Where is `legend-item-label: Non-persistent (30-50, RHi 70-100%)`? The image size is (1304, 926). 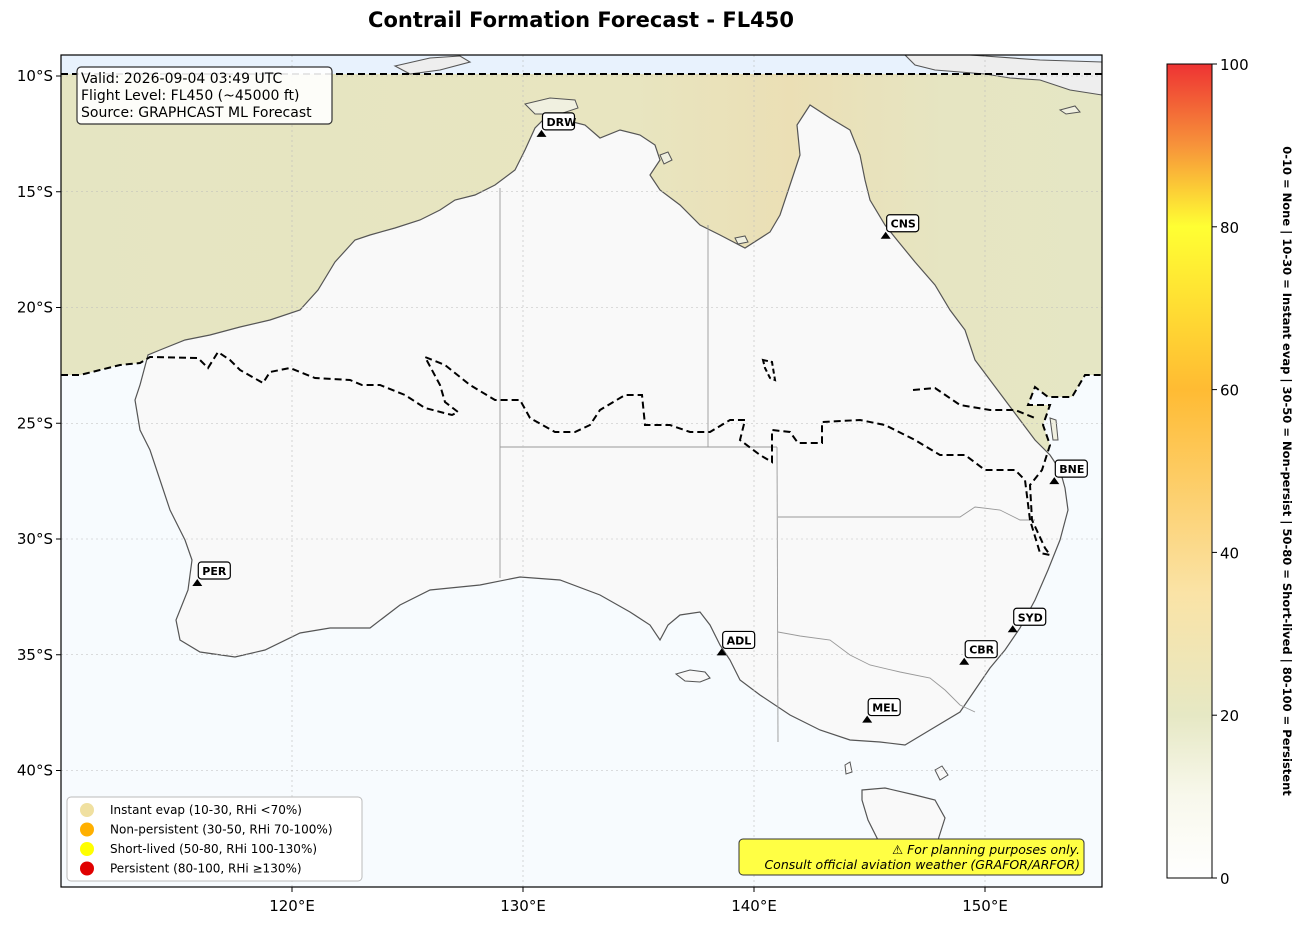 legend-item-label: Non-persistent (30-50, RHi 70-100%) is located at coordinates (221, 830).